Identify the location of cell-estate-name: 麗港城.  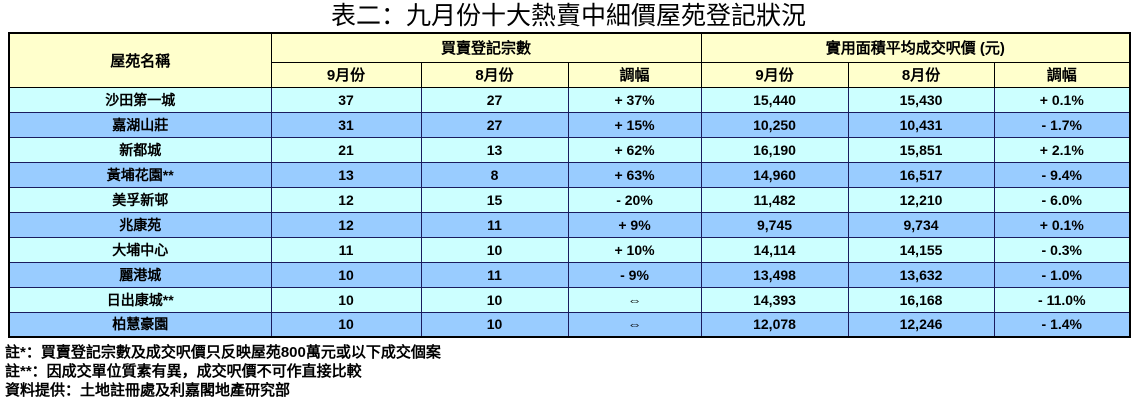
(140, 274).